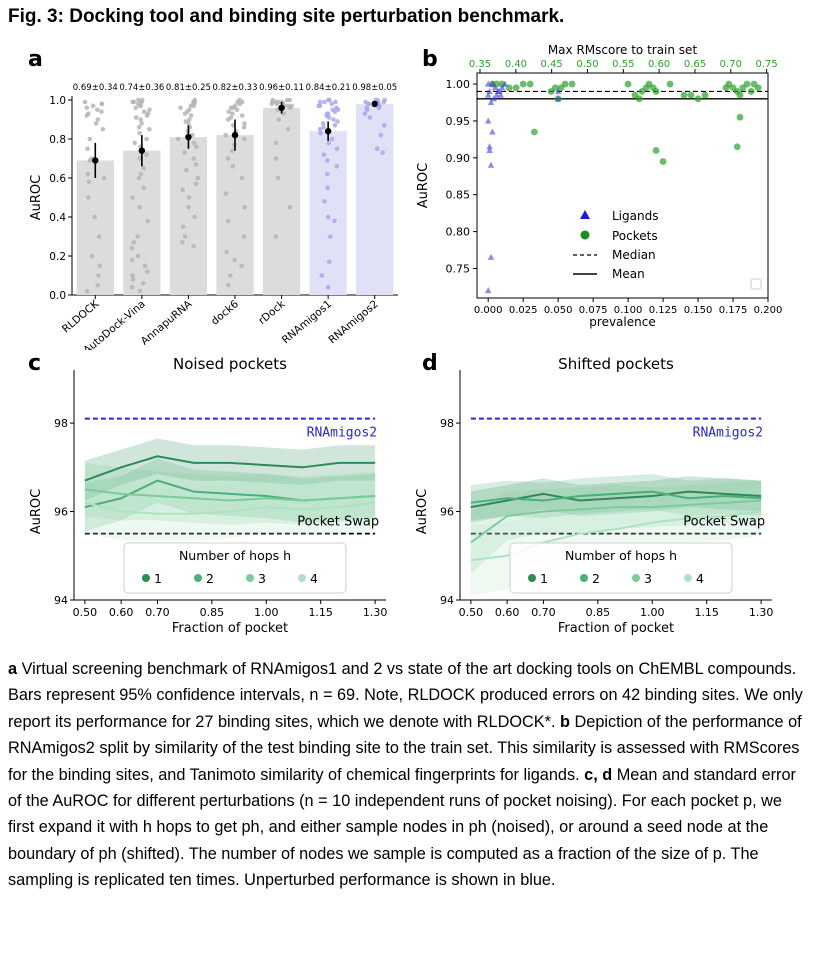  Describe the element at coordinates (458, 84) in the screenshot. I see `y-tick-label: 1.00` at that location.